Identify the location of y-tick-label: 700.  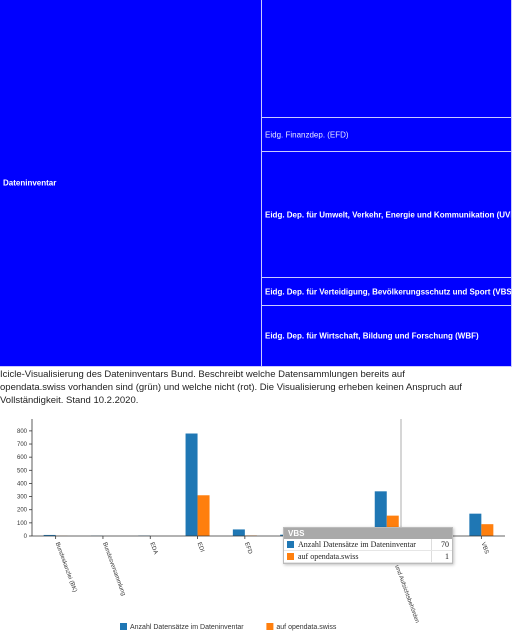
(22, 445).